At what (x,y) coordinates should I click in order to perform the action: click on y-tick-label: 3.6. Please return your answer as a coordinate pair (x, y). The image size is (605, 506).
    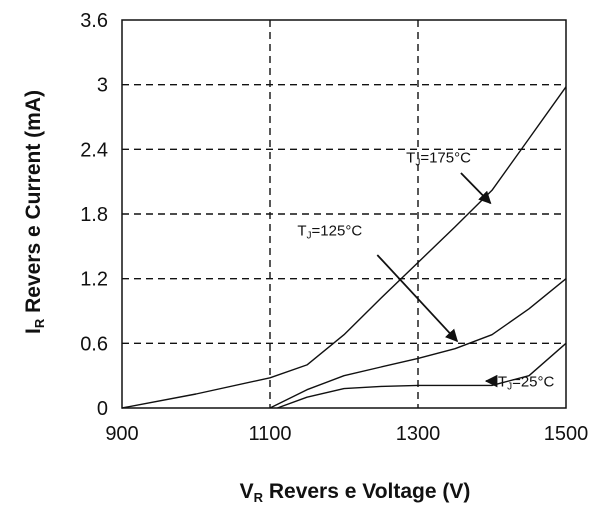
    Looking at the image, I should click on (94, 21).